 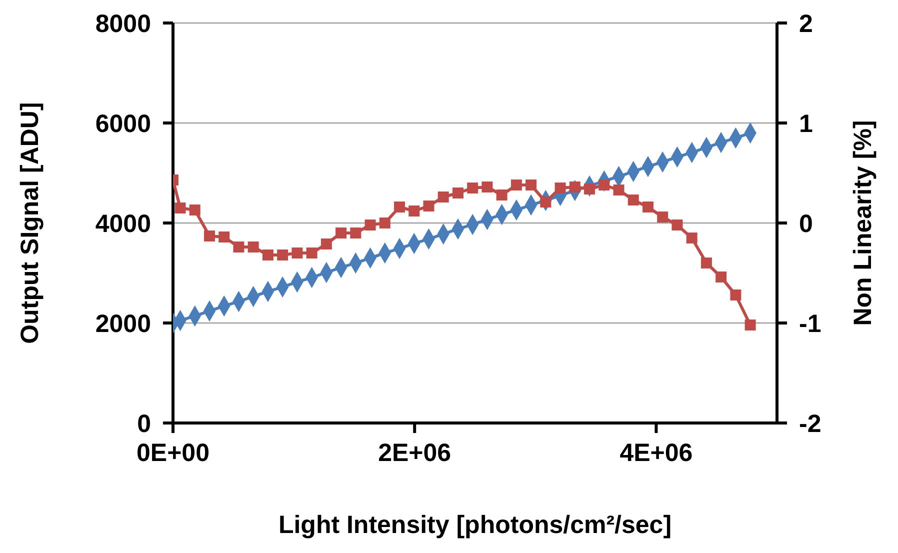 I want to click on x-axis-title: Light Intensity [photons/cm²/sec], so click(x=475, y=525).